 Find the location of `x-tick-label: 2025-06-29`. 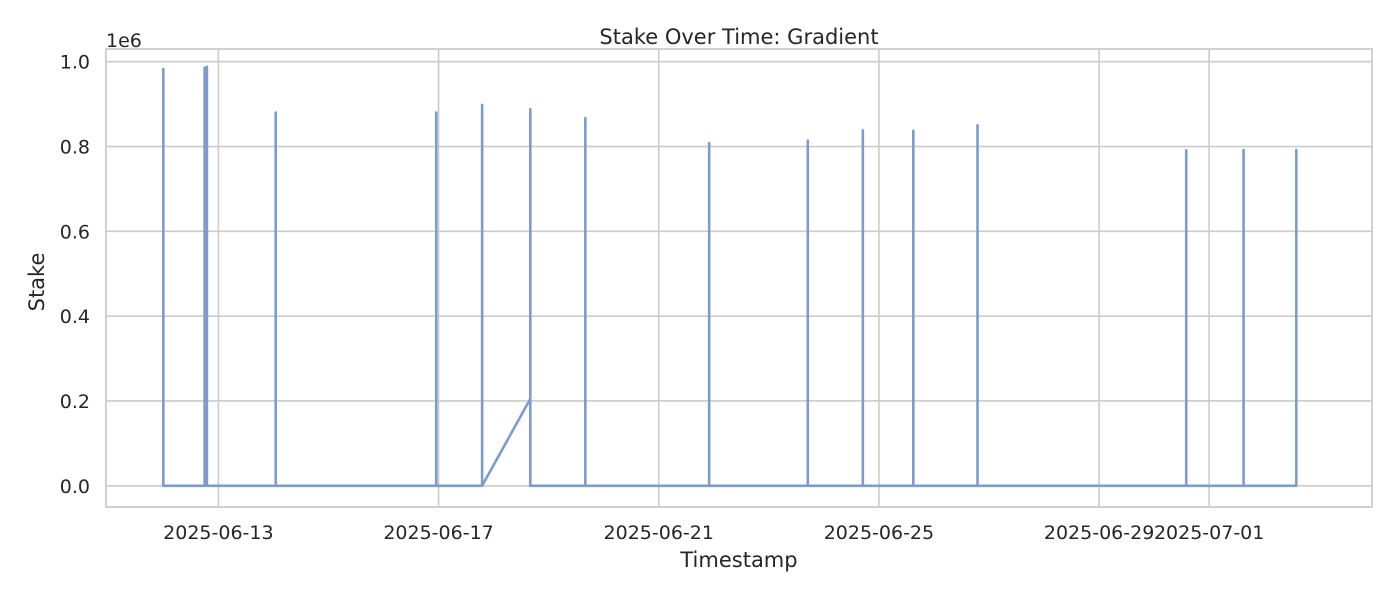

x-tick-label: 2025-06-29 is located at coordinates (1099, 533).